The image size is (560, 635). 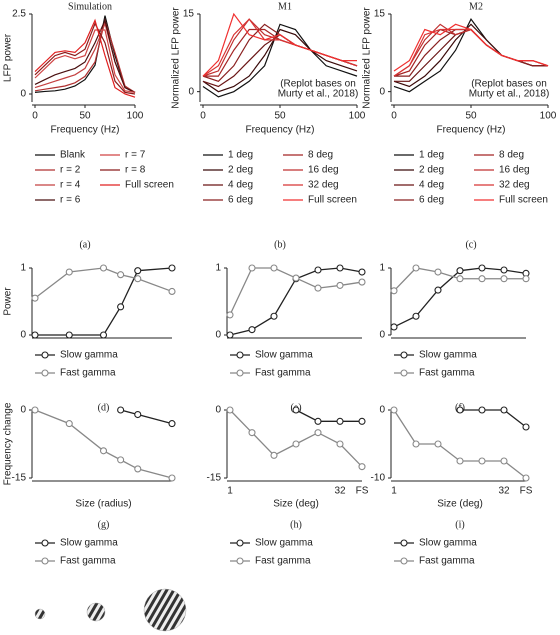 I want to click on annotation: Murty et al., 2018), so click(x=509, y=94).